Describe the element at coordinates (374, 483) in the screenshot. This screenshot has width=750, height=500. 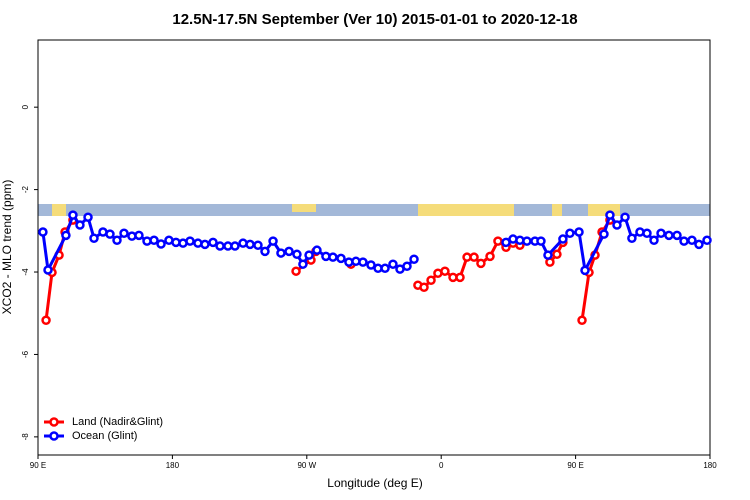
I see `x-axis-label: Longitude (deg E)` at that location.